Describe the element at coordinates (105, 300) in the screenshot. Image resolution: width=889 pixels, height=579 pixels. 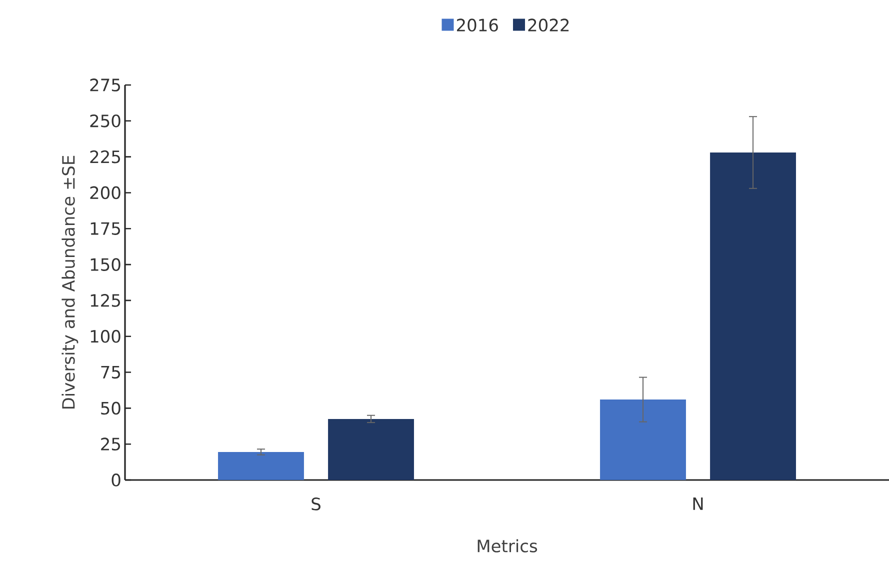
I see `y-tick-label: 125` at that location.